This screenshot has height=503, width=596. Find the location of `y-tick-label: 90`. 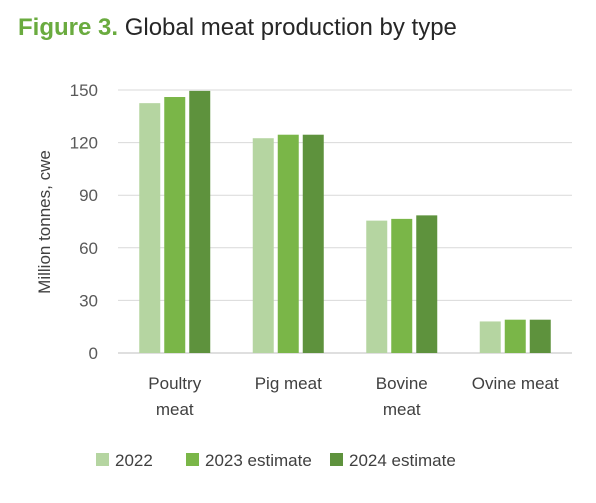

y-tick-label: 90 is located at coordinates (88, 195).